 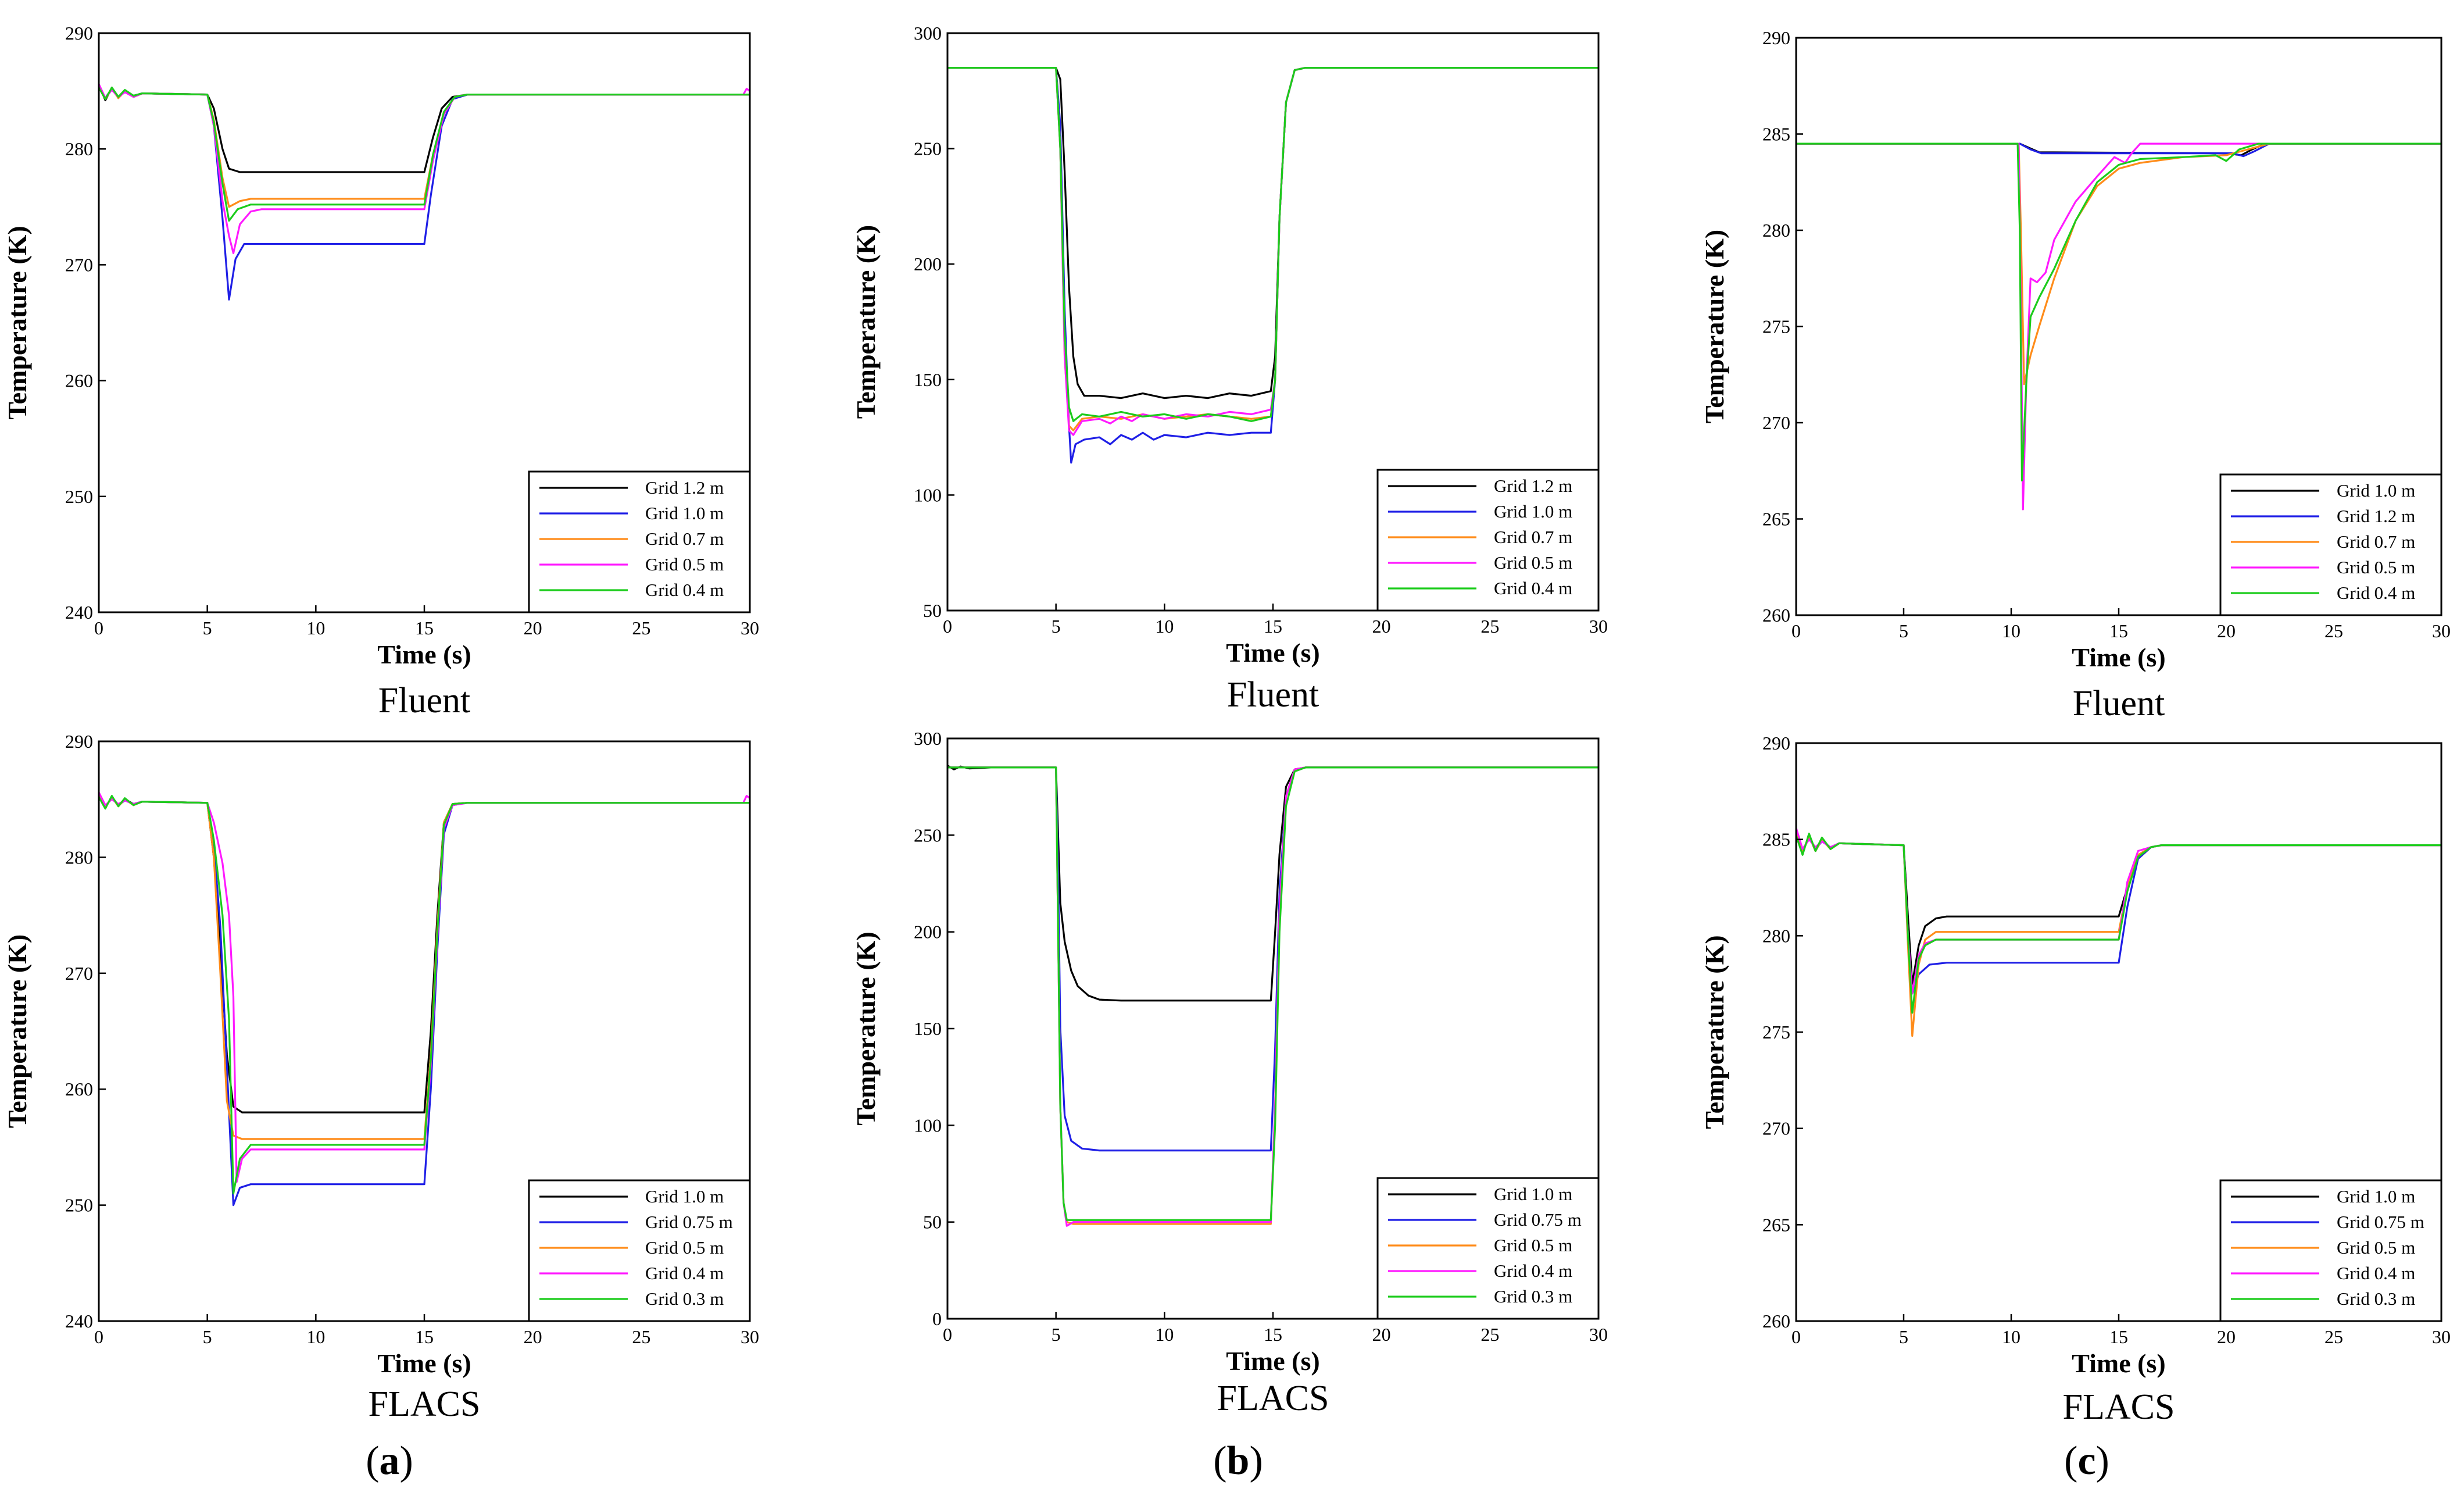 What do you see at coordinates (928, 1028) in the screenshot?
I see `y-tick-label: 150` at bounding box center [928, 1028].